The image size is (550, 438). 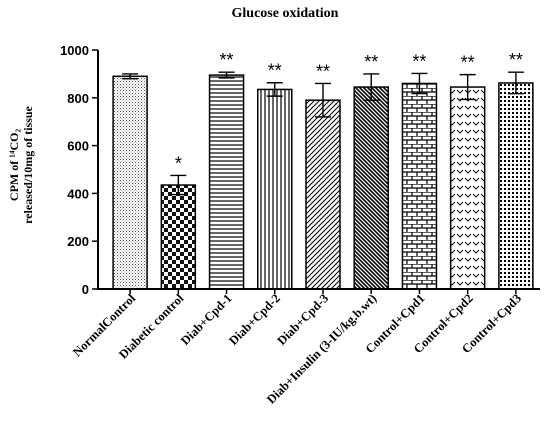 I want to click on y-tick-label: 600, so click(x=78, y=146).